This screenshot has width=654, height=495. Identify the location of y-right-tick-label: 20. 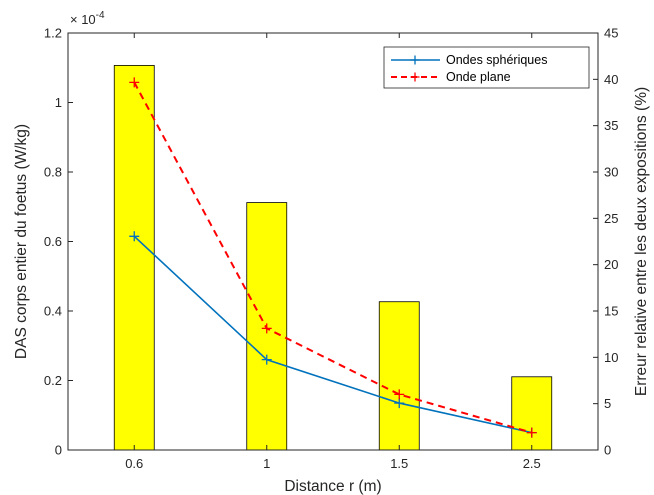
(611, 264).